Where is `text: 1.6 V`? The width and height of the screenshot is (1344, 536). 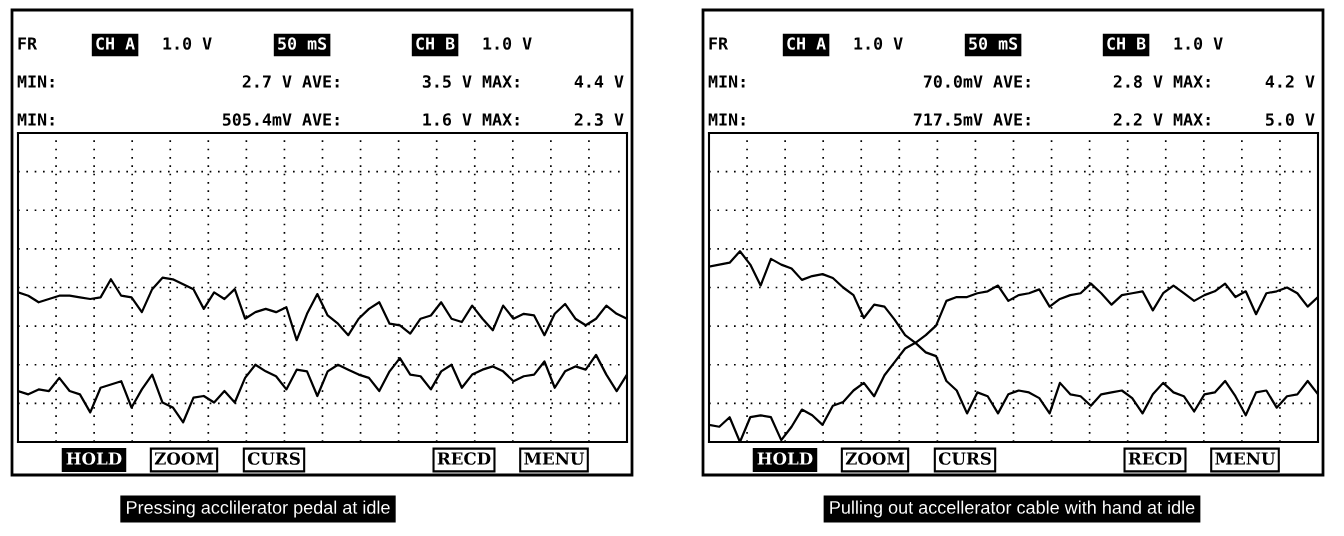
text: 1.6 V is located at coordinates (447, 119).